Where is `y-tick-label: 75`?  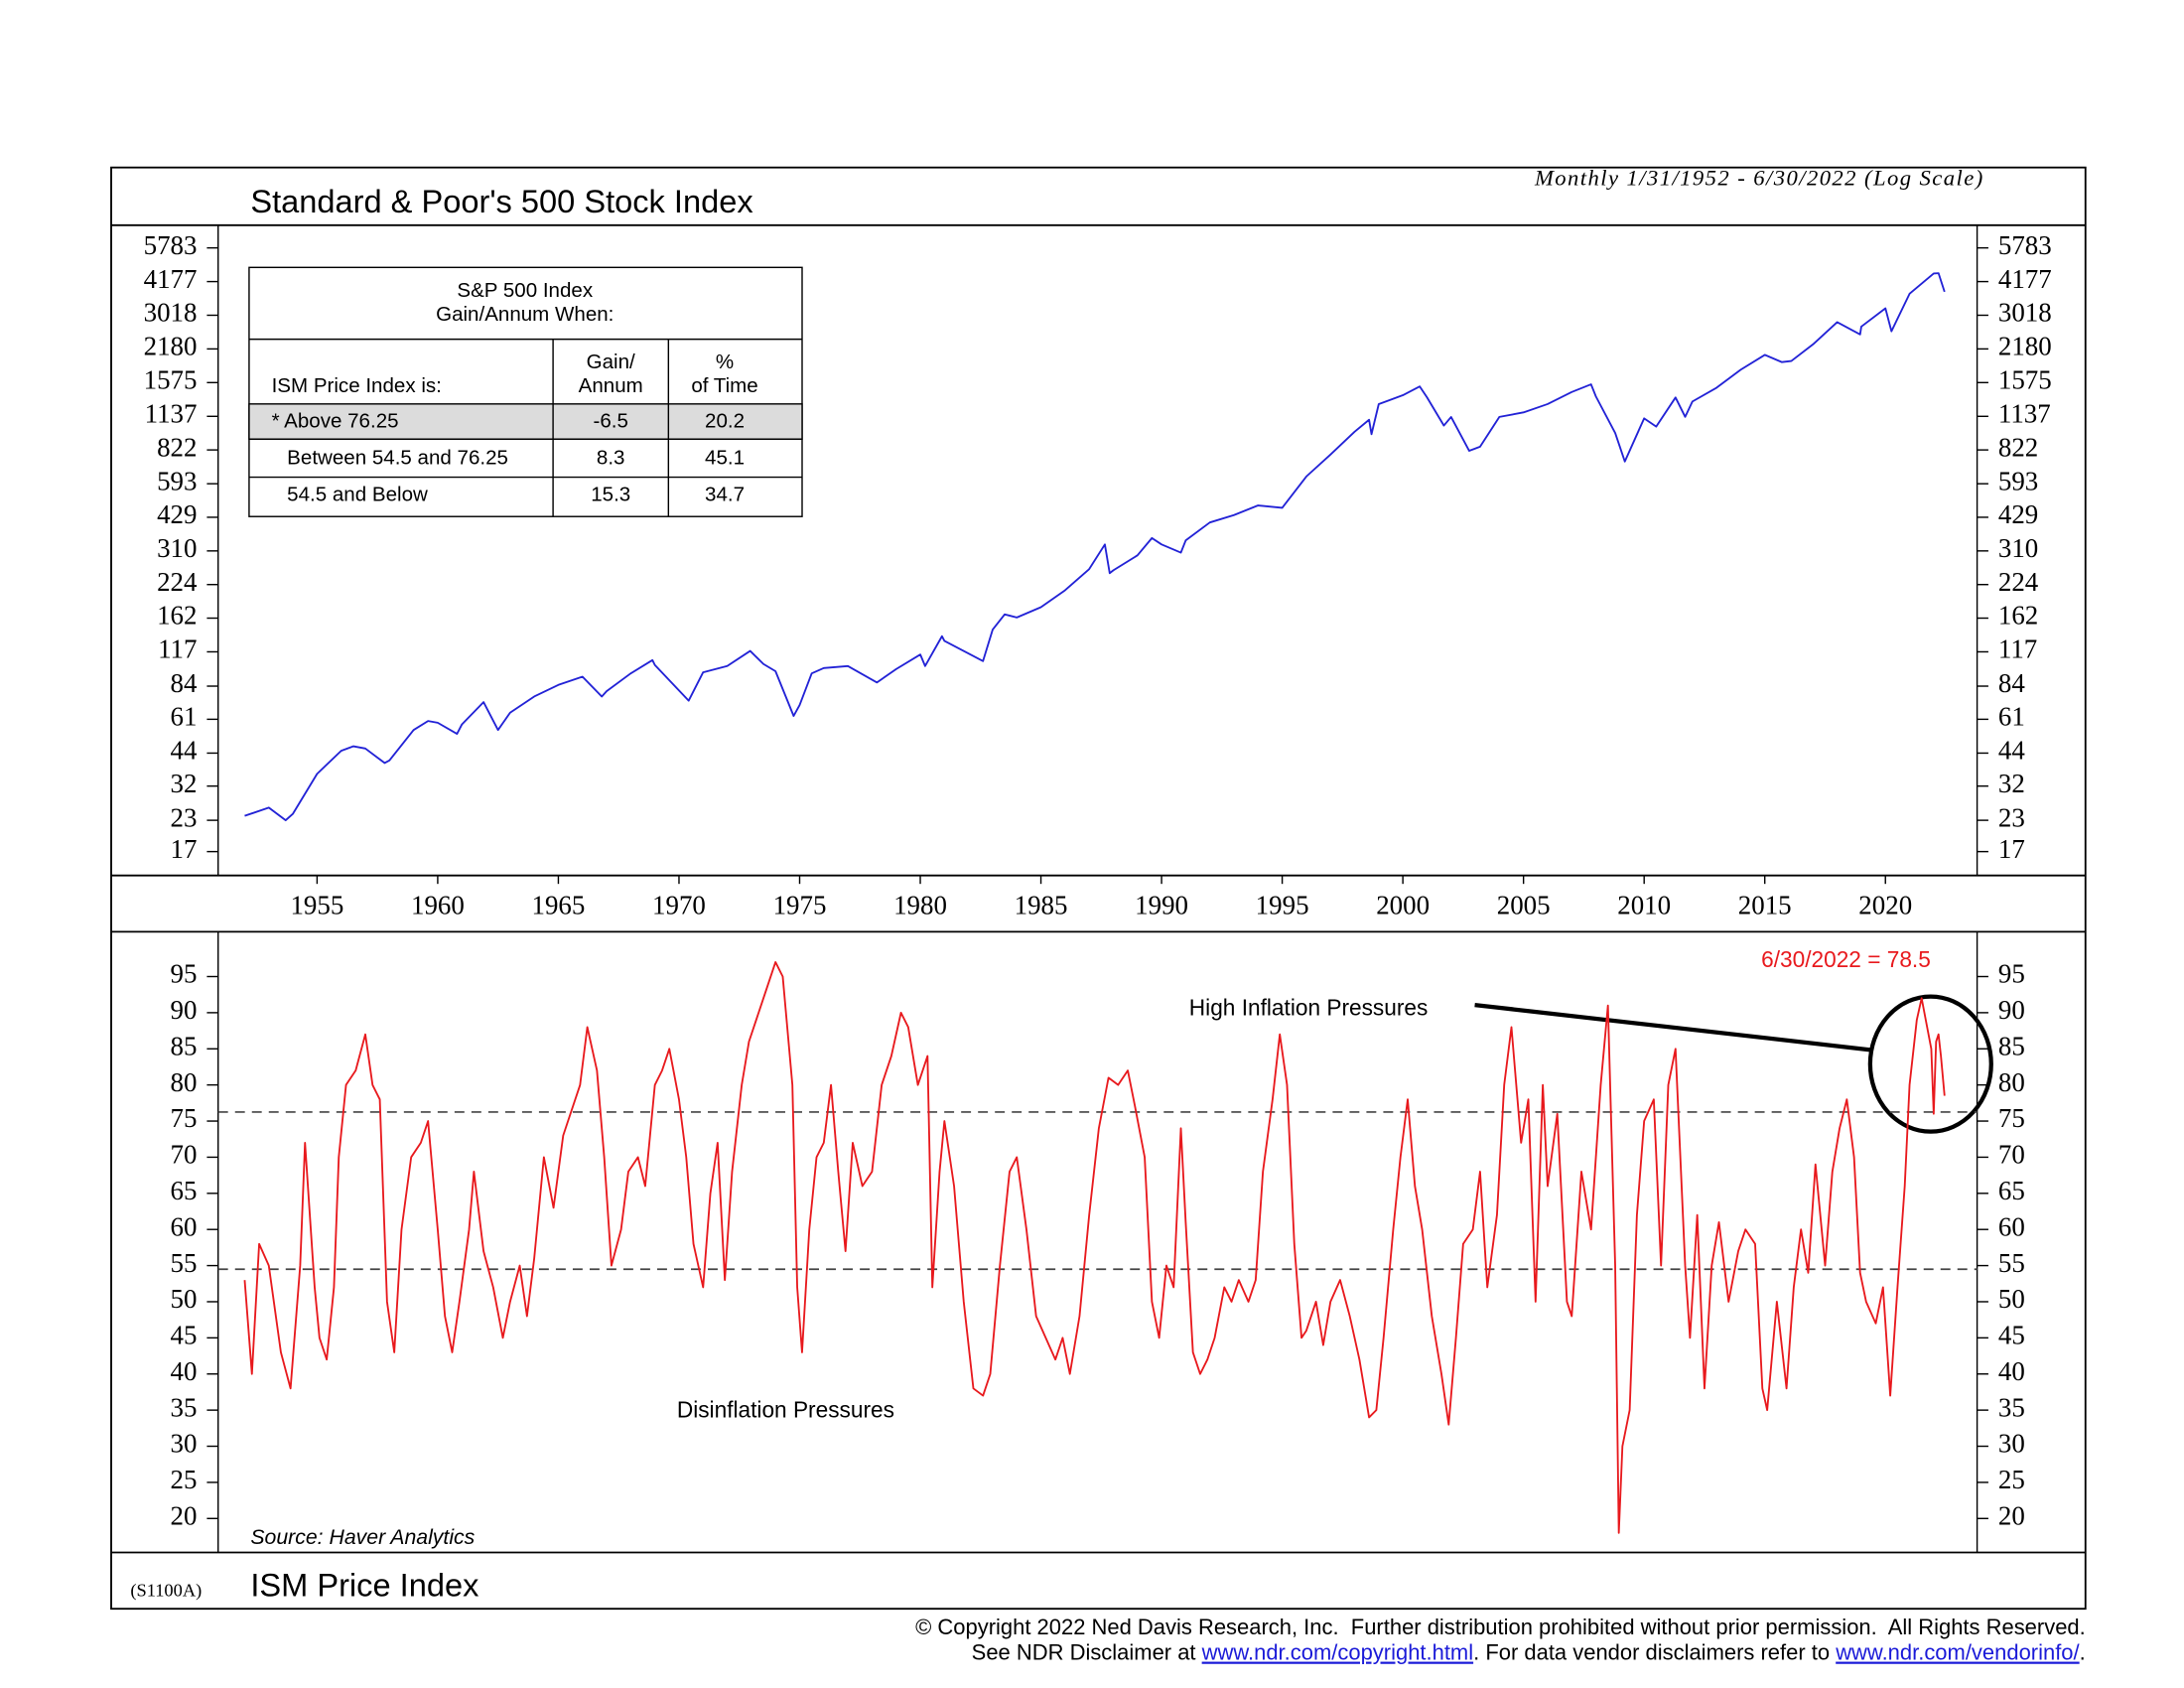 y-tick-label: 75 is located at coordinates (2011, 1118).